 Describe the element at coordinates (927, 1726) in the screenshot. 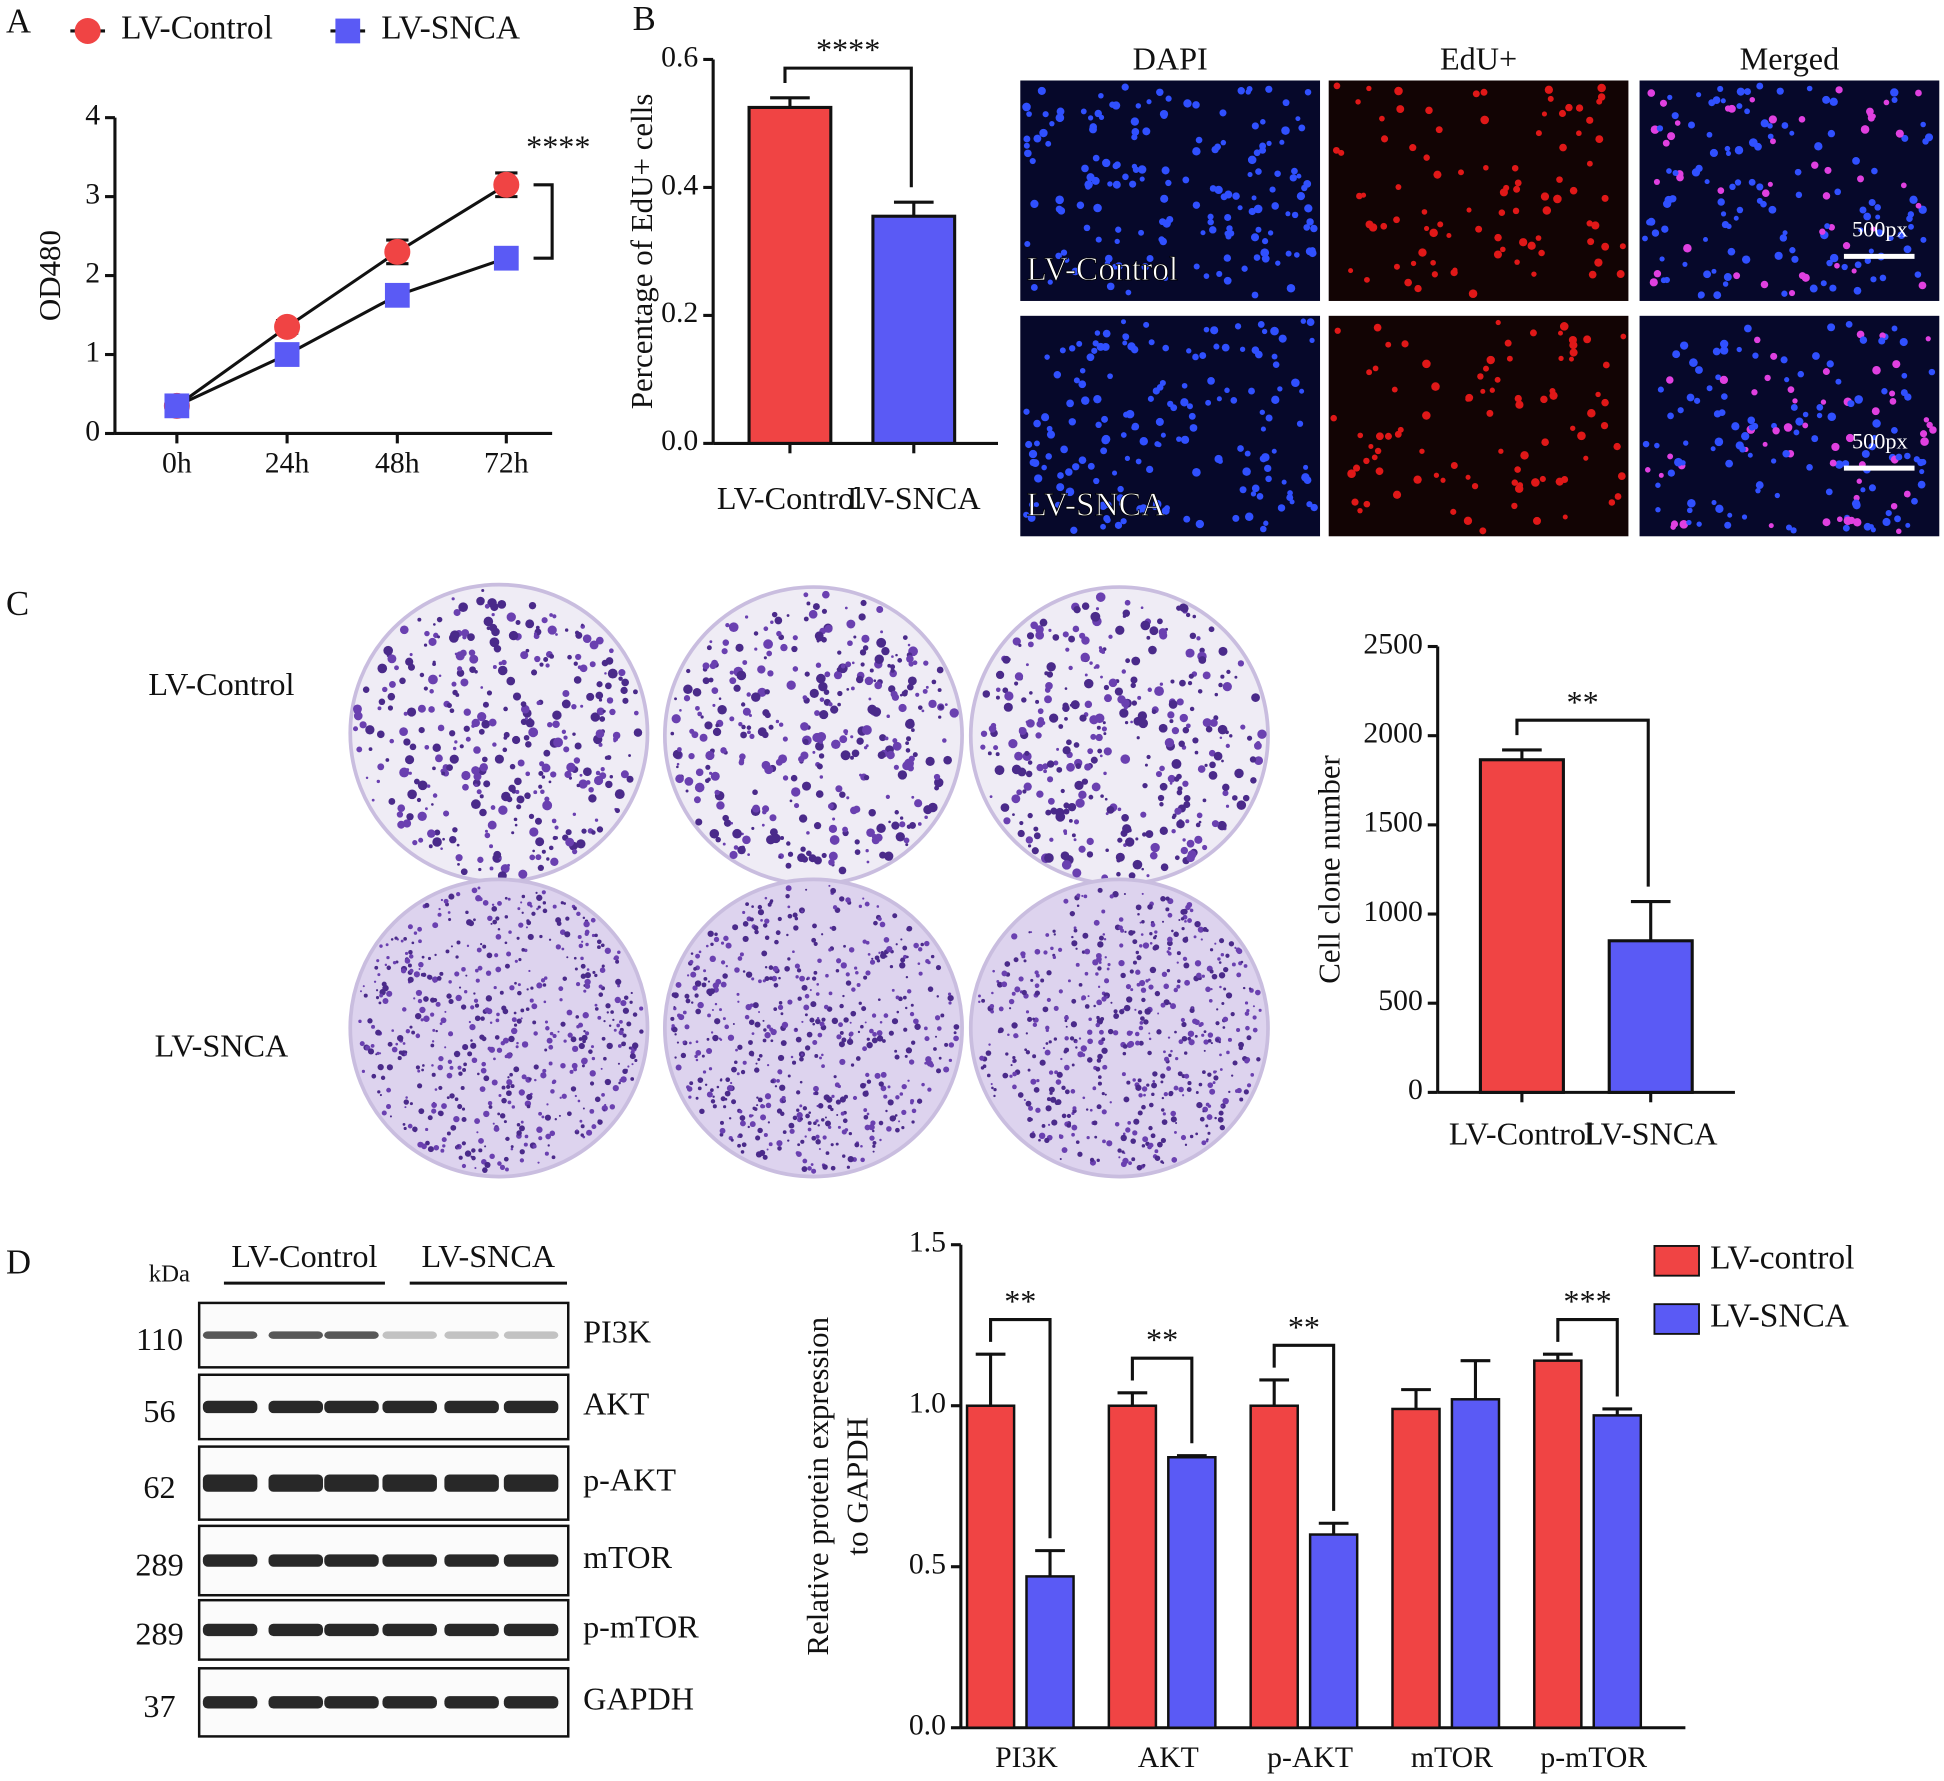

I see `y-tick-label: 0.0` at that location.